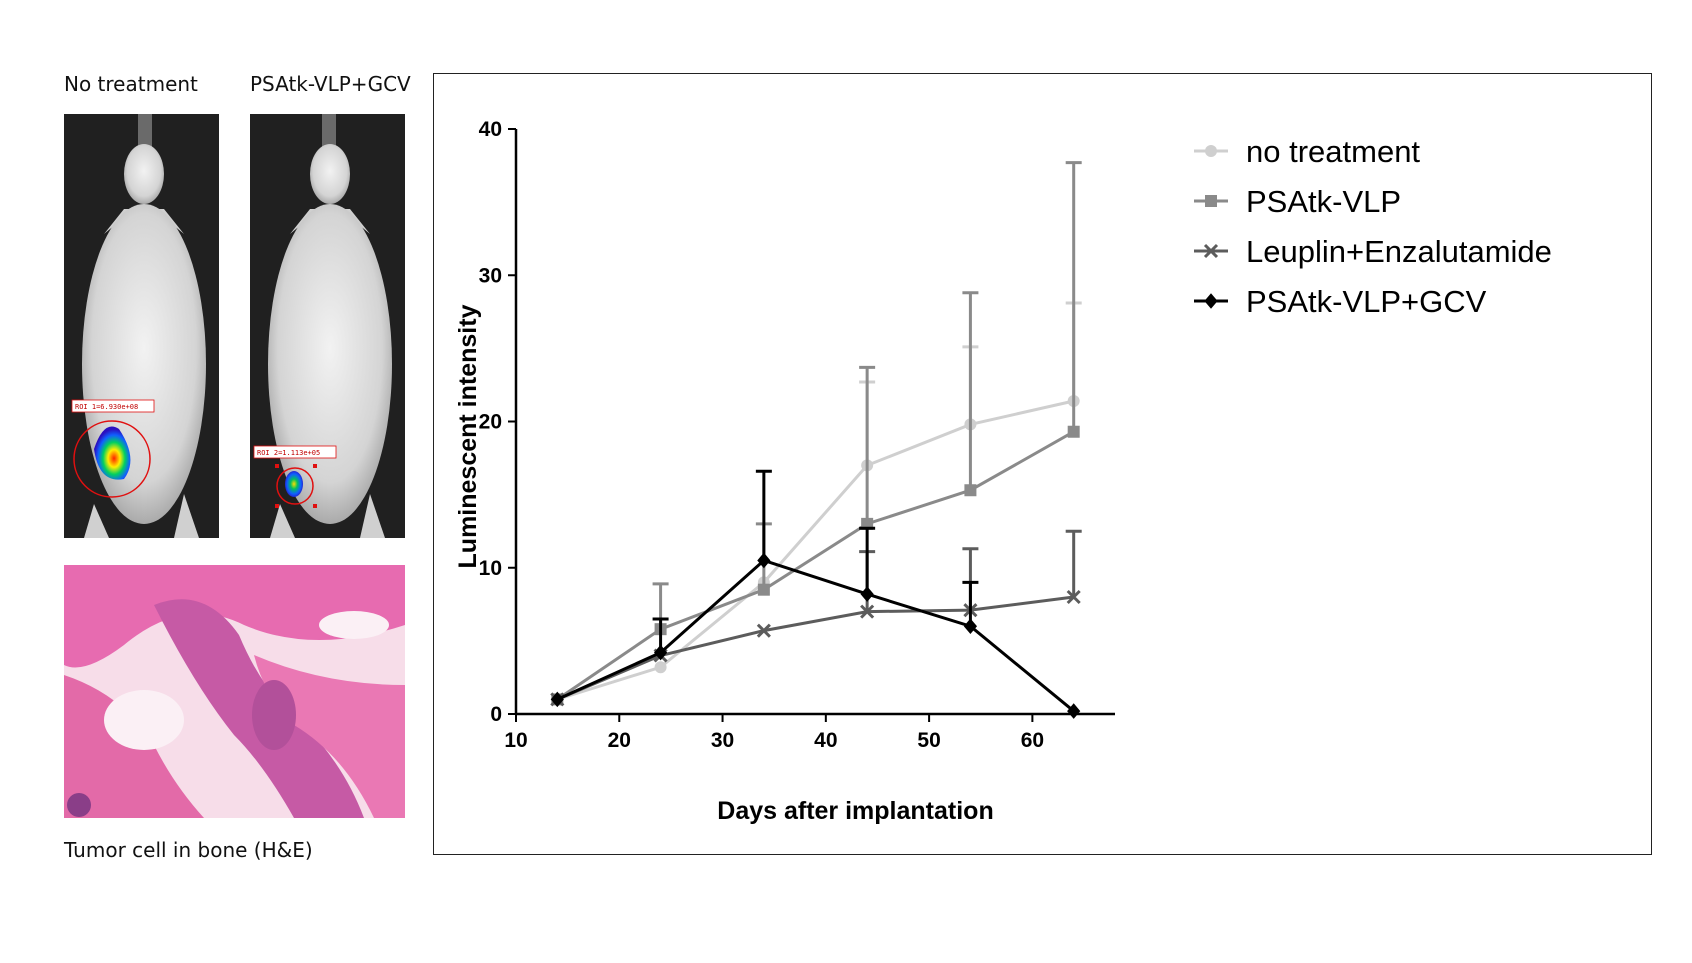  What do you see at coordinates (327, 326) in the screenshot?
I see `mouse-image-psatk-vlp-gcv: ROI 2=1.113e+05` at bounding box center [327, 326].